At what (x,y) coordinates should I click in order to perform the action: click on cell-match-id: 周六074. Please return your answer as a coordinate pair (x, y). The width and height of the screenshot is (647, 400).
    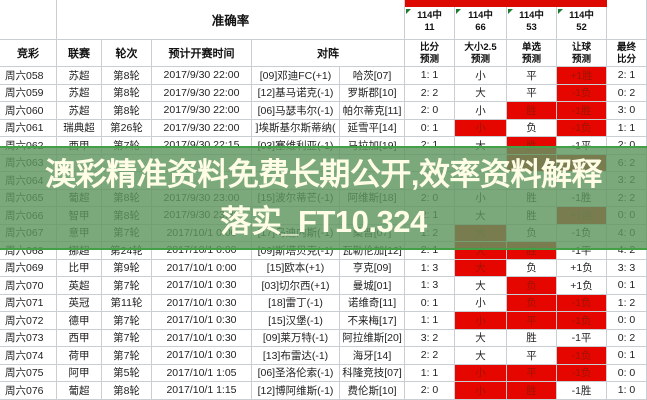
    Looking at the image, I should click on (28, 356).